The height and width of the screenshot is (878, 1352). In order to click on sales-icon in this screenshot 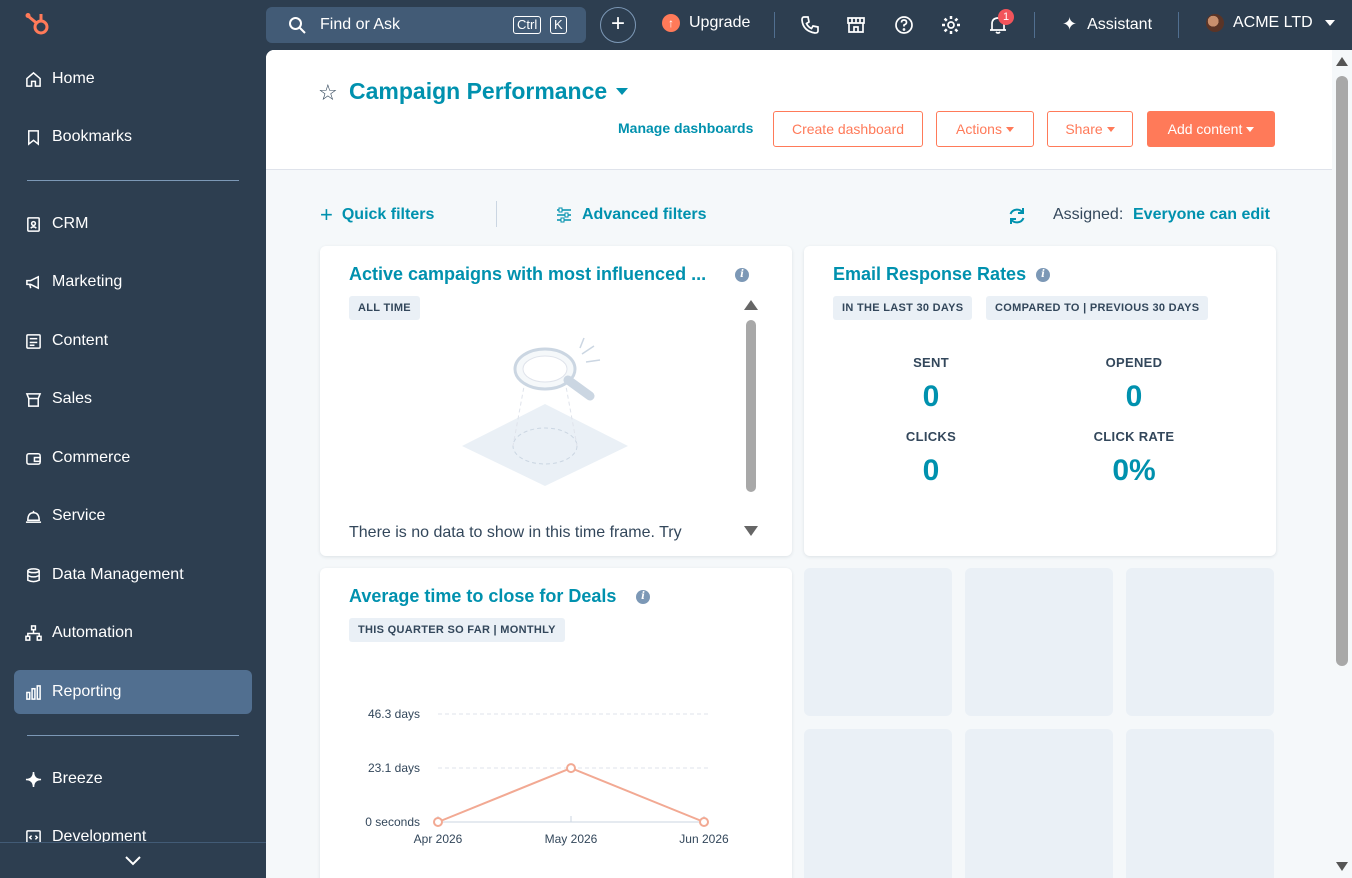, I will do `click(33, 399)`.